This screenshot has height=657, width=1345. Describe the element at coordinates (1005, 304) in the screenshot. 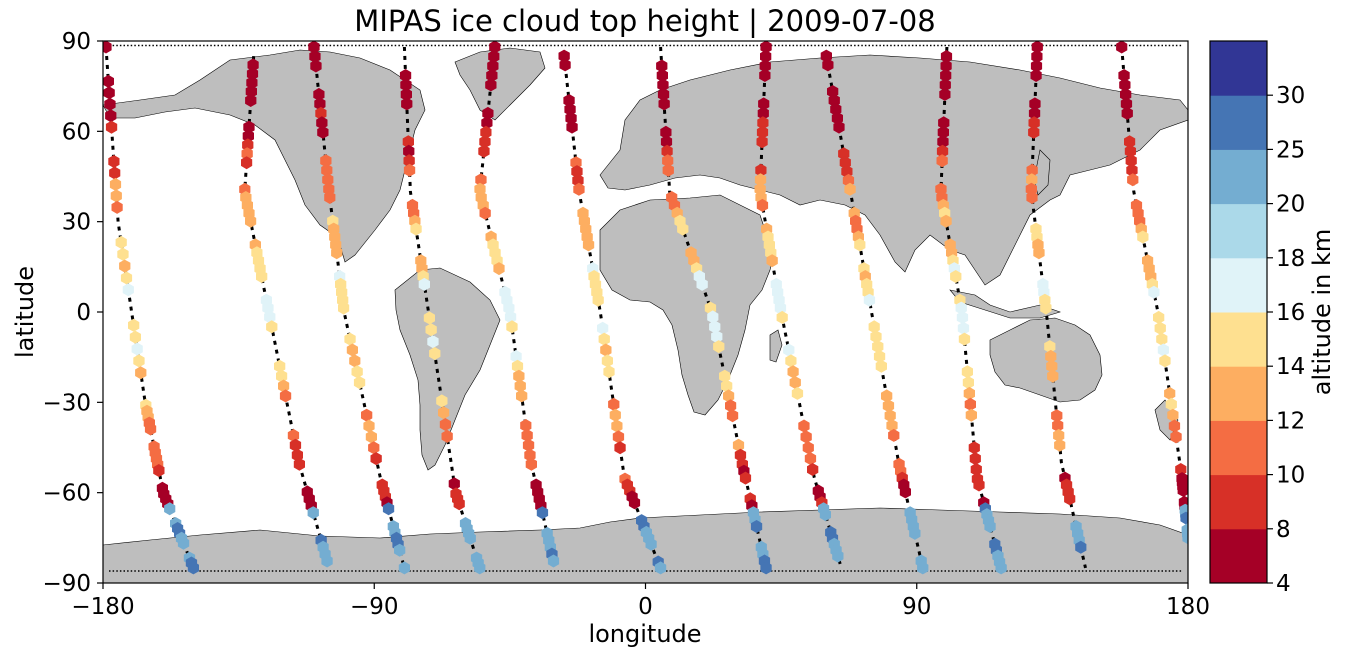

I see `land-indonesia` at that location.